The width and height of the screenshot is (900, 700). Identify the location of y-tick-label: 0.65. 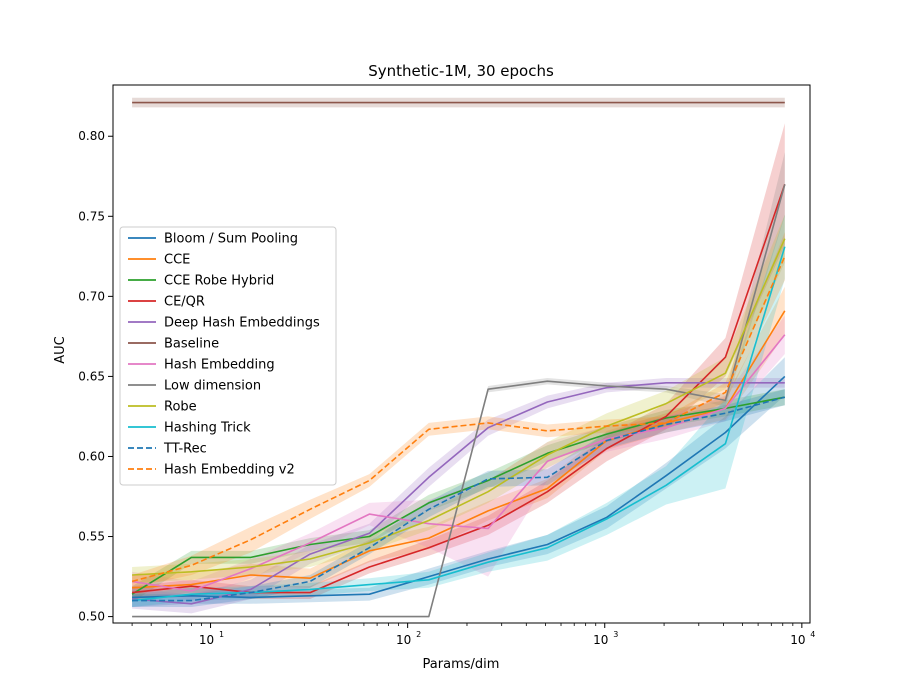
(91, 376).